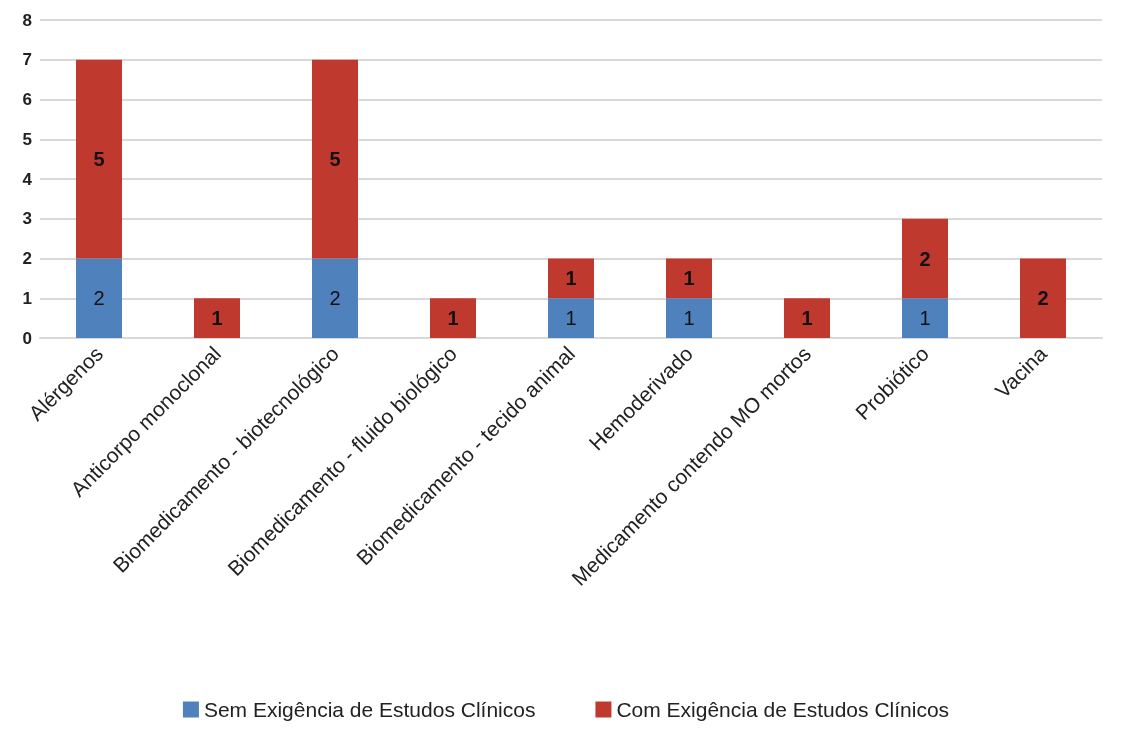 The height and width of the screenshot is (729, 1132). Describe the element at coordinates (27, 298) in the screenshot. I see `y-tick-label: 1` at that location.